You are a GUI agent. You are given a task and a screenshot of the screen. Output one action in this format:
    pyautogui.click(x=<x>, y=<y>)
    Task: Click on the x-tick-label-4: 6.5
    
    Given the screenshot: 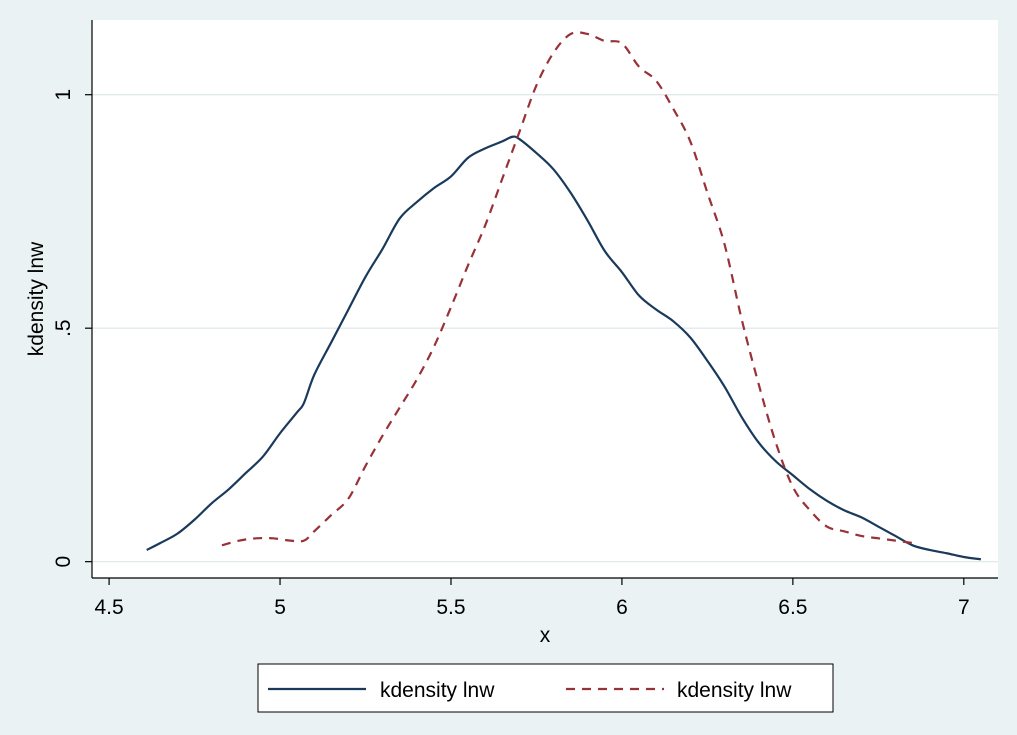 What is the action you would take?
    pyautogui.click(x=792, y=607)
    